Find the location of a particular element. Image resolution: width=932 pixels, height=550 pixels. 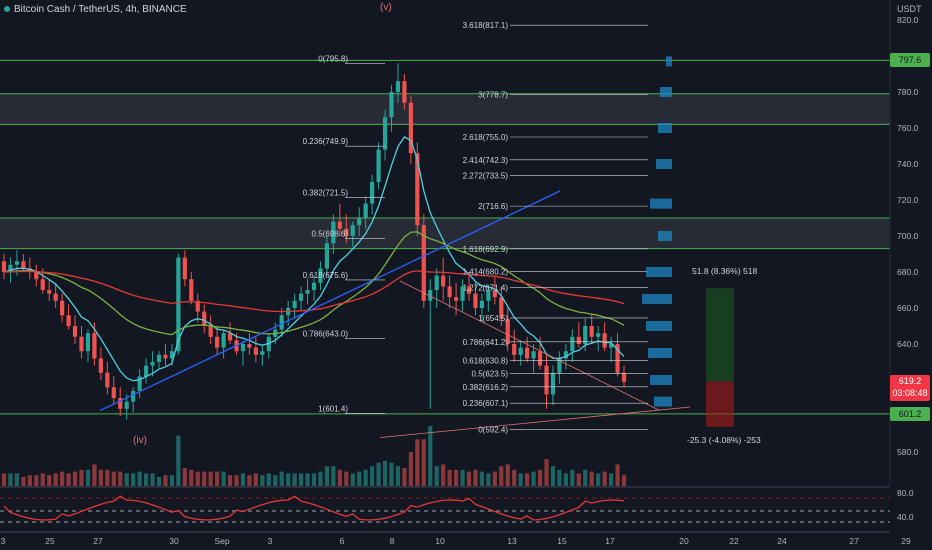

take-profit-zone is located at coordinates (720, 335).